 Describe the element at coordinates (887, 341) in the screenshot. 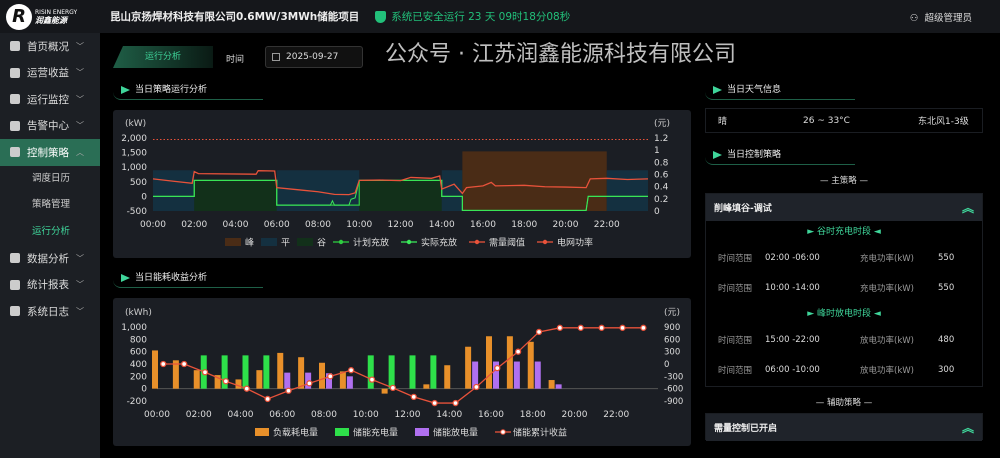

I see `power-label: 放电功率(kW)` at that location.